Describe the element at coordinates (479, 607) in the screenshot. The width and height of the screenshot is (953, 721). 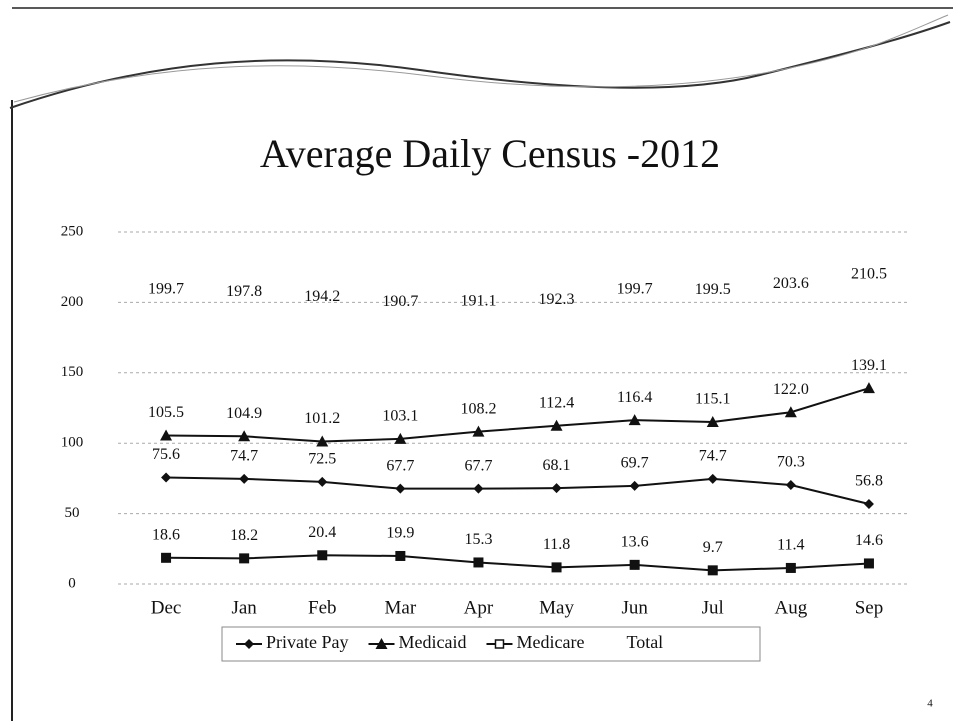
I see `x-tick-label: Apr` at that location.